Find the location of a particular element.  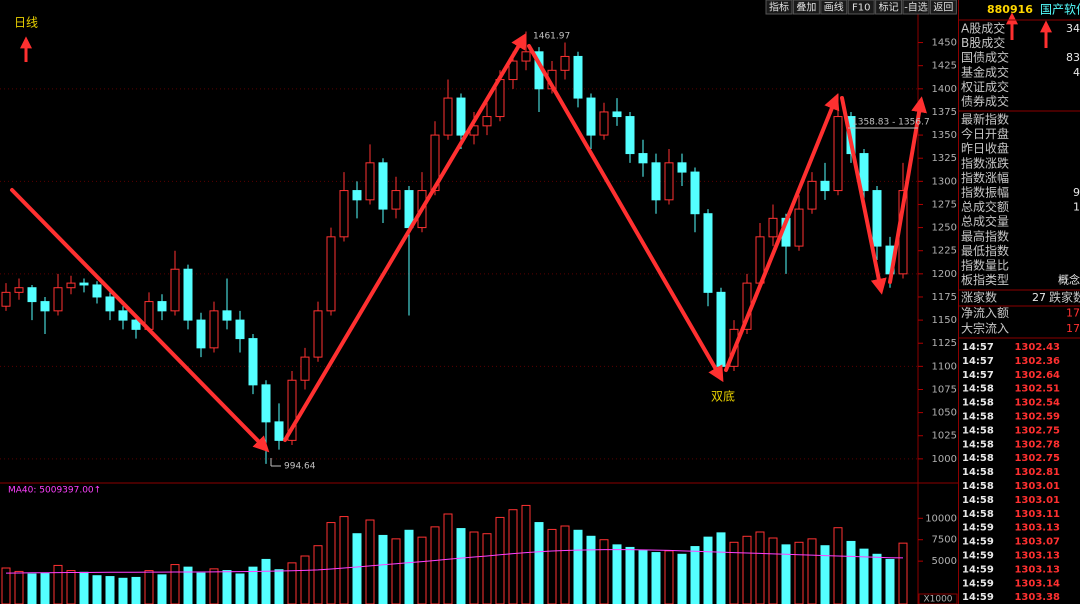

stat-label: 涨家数 is located at coordinates (979, 297).